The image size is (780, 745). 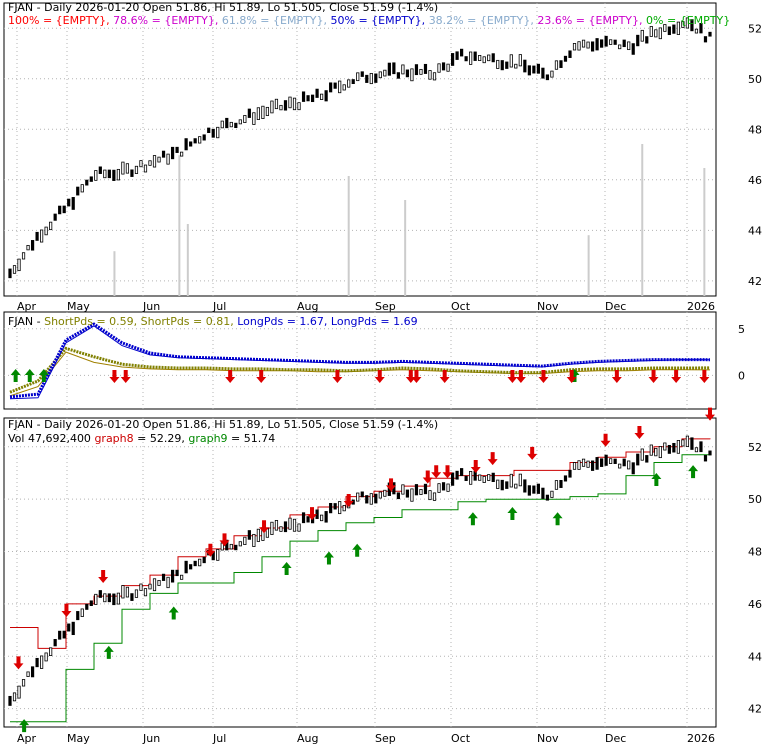 What do you see at coordinates (755, 604) in the screenshot?
I see `graph-y-tick: 46` at bounding box center [755, 604].